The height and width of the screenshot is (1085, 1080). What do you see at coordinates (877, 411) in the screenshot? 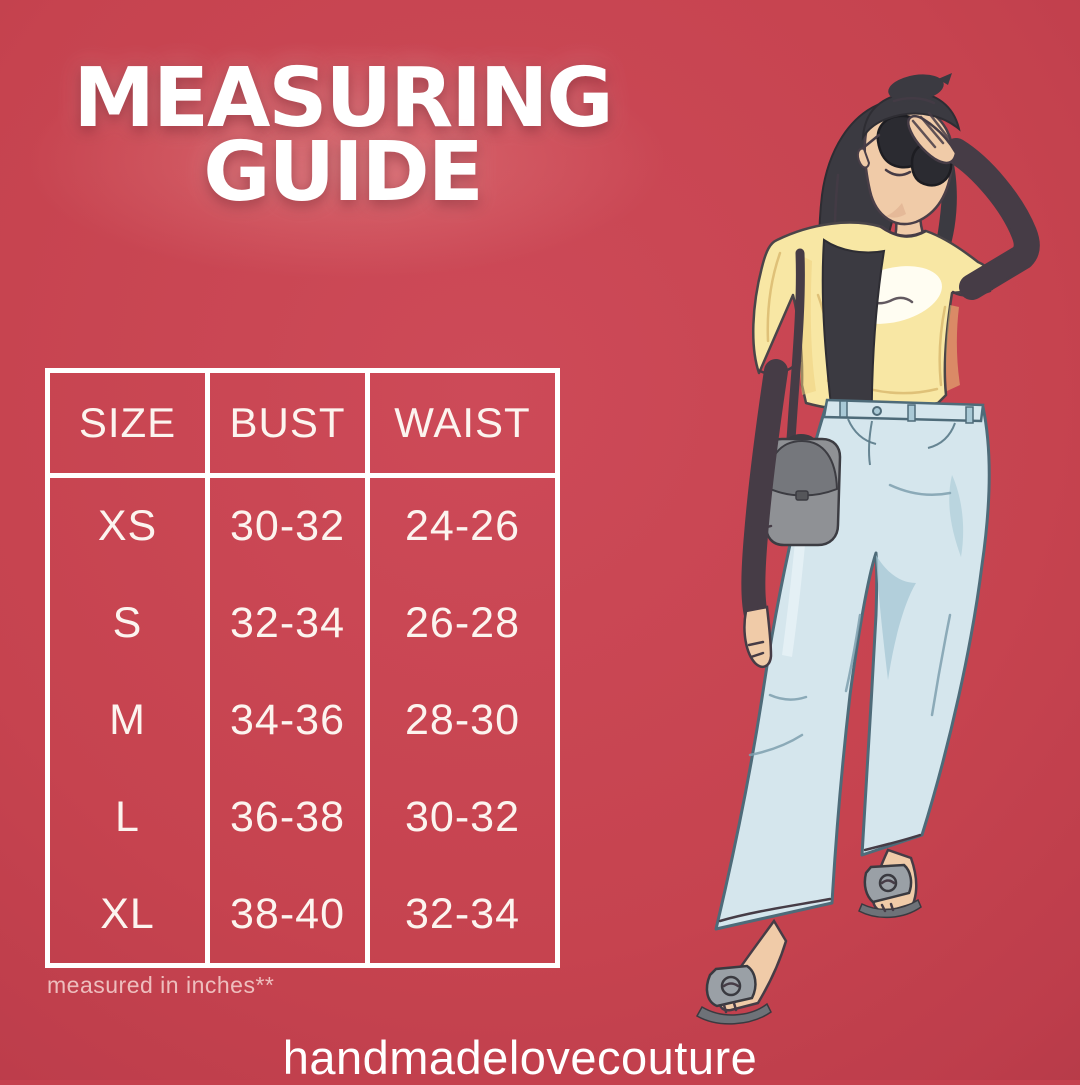
I see `jeans-button` at bounding box center [877, 411].